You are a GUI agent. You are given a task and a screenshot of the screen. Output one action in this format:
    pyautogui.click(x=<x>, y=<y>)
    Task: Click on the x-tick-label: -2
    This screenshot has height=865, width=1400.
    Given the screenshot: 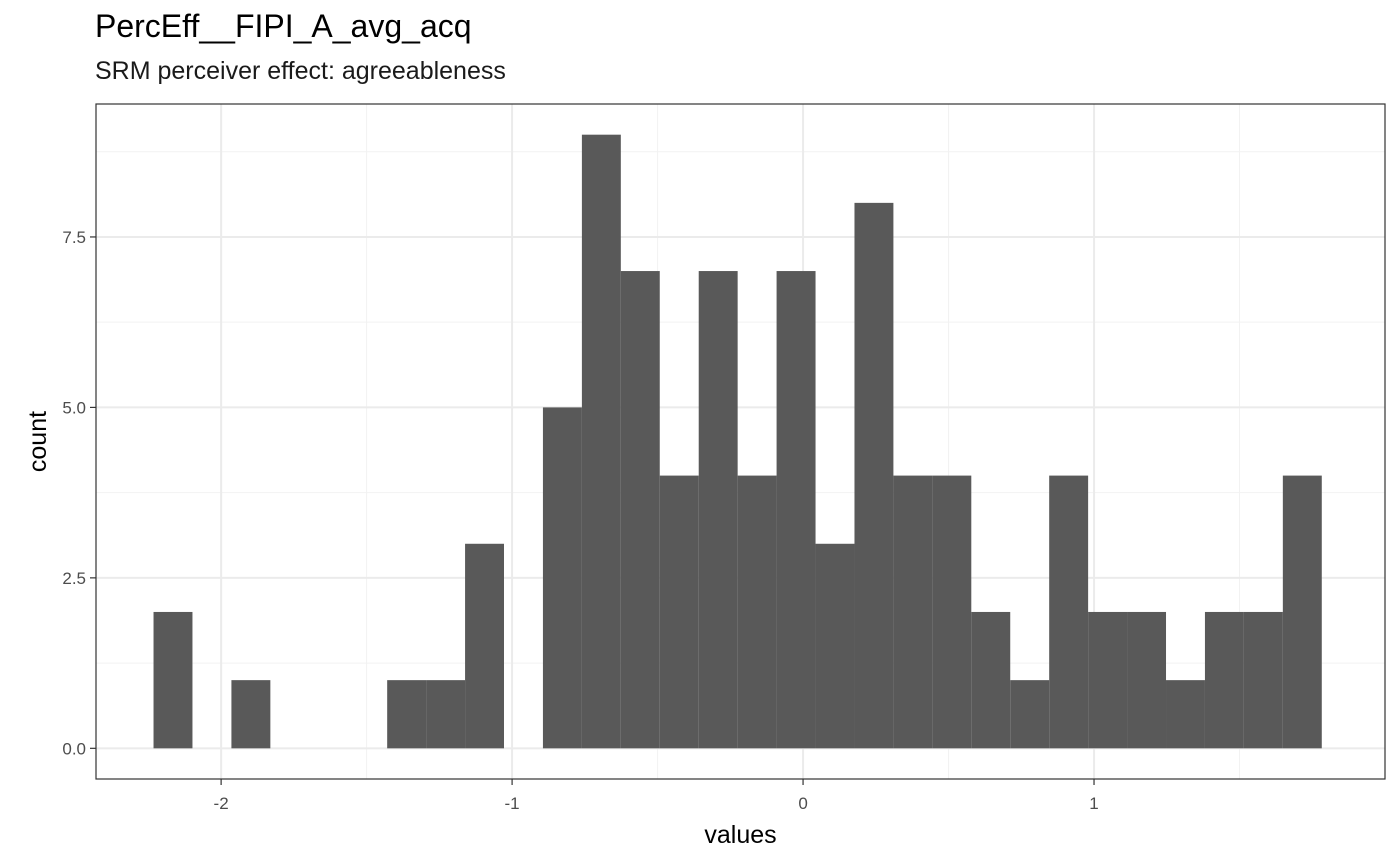 What is the action you would take?
    pyautogui.click(x=221, y=803)
    